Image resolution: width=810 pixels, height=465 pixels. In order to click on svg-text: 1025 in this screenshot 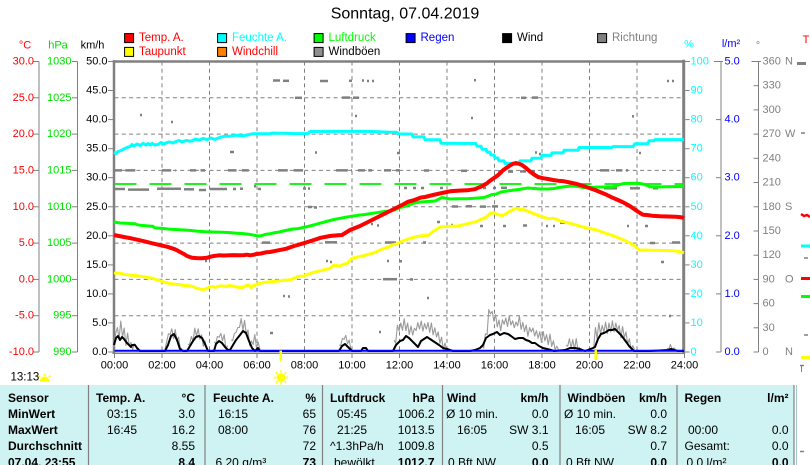, I will do `click(59, 98)`.